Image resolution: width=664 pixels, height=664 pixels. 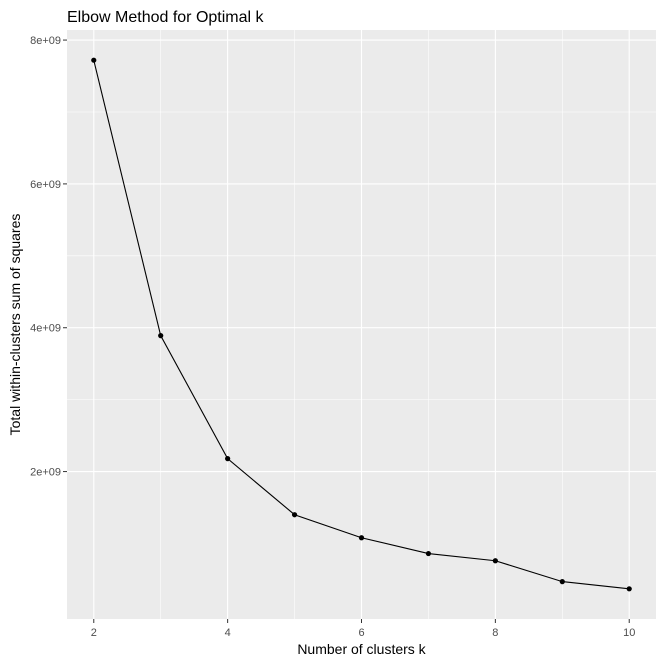 I want to click on x-tick-label: 6, so click(x=361, y=633).